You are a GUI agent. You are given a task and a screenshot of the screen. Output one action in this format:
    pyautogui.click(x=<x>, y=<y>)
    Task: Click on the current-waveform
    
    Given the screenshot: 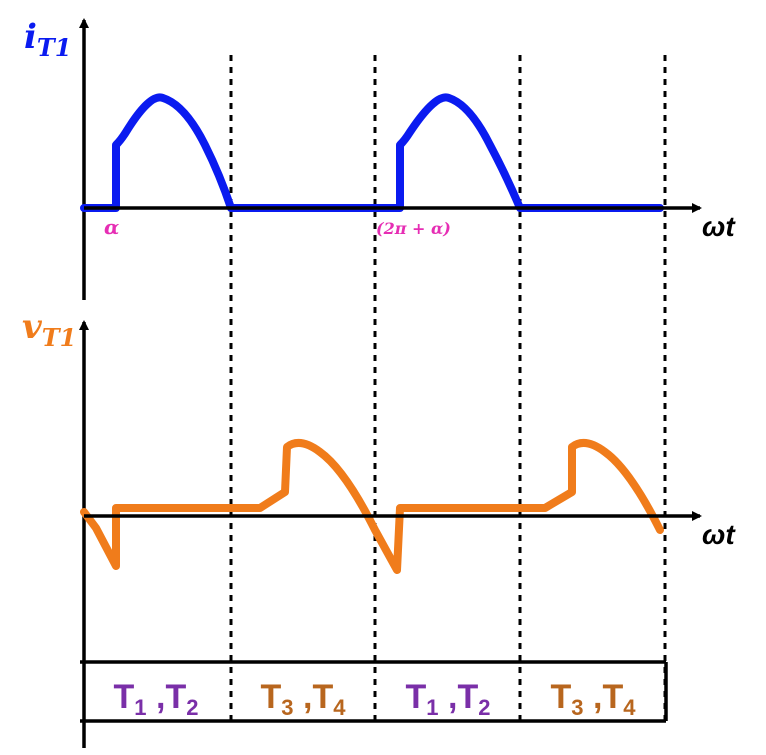 What is the action you would take?
    pyautogui.click(x=372, y=152)
    